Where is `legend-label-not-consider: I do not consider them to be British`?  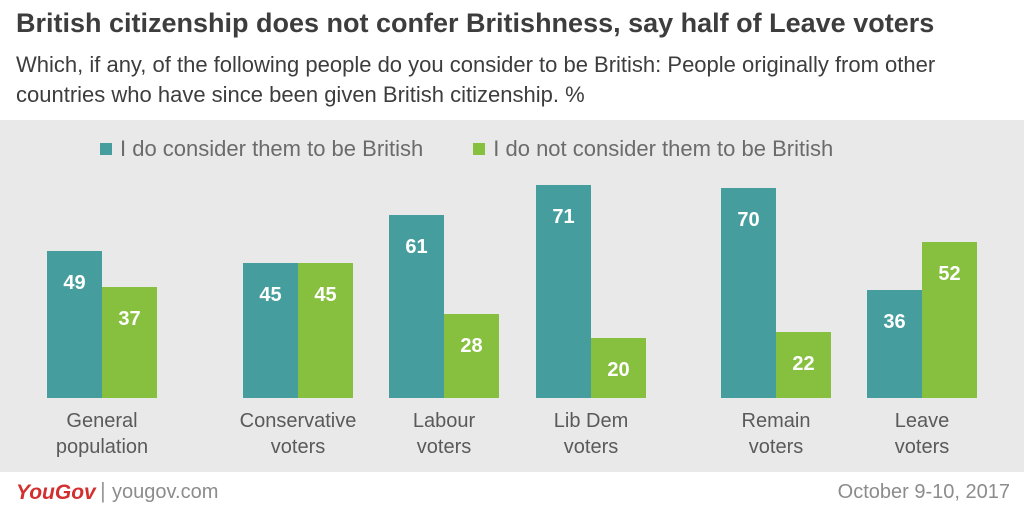
legend-label-not-consider: I do not consider them to be British is located at coordinates (663, 148).